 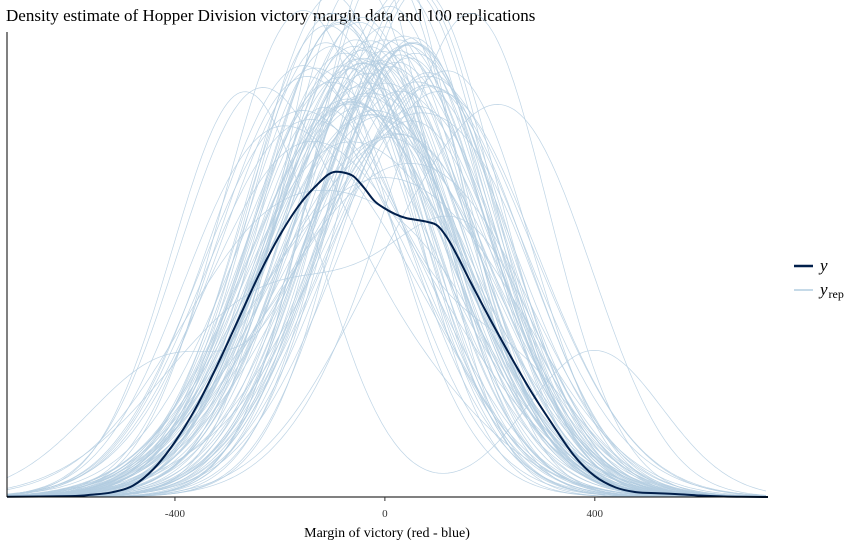 What do you see at coordinates (823, 265) in the screenshot?
I see `legend-label: y` at bounding box center [823, 265].